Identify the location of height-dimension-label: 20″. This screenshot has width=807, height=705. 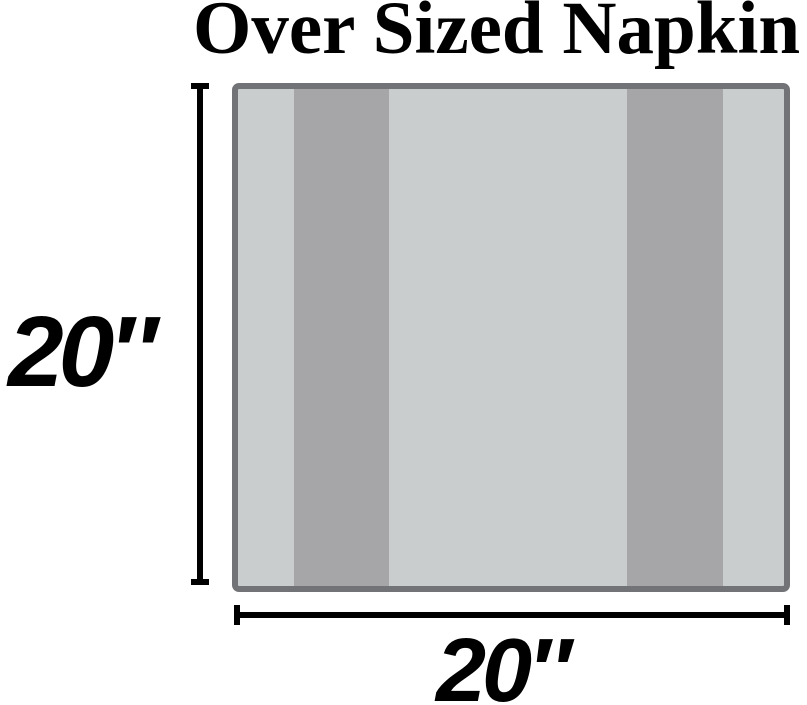
(82, 352).